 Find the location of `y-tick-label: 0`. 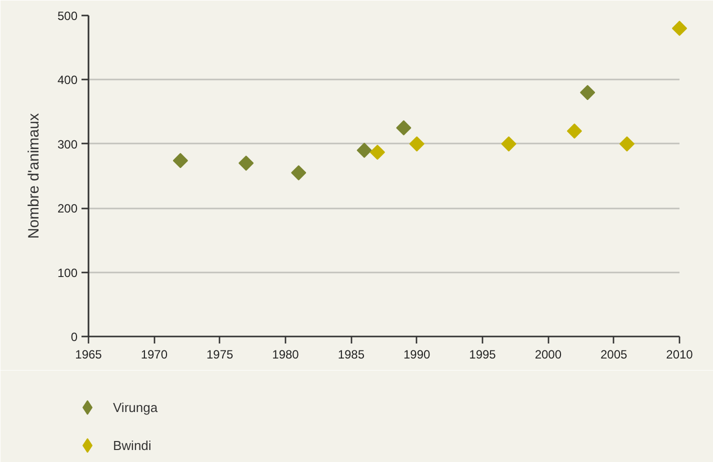

y-tick-label: 0 is located at coordinates (74, 337).